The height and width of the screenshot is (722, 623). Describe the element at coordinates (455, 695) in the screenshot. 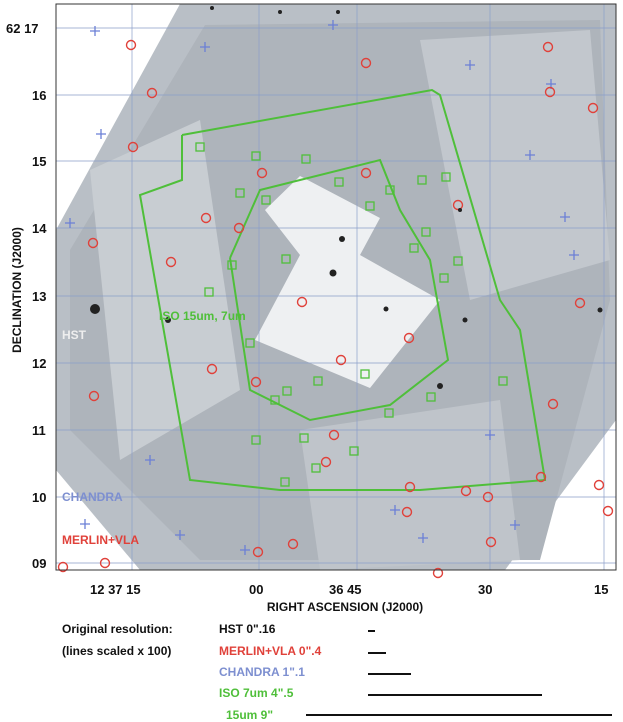

I see `iso7-resolution-bar` at that location.